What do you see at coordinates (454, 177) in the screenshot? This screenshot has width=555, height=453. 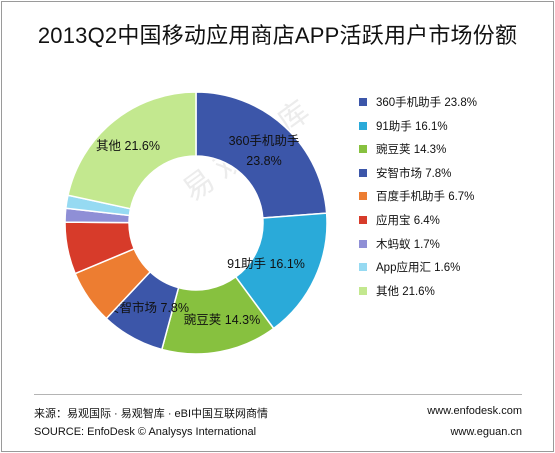 I see `legend-item: 安智市场 7.8%` at bounding box center [454, 177].